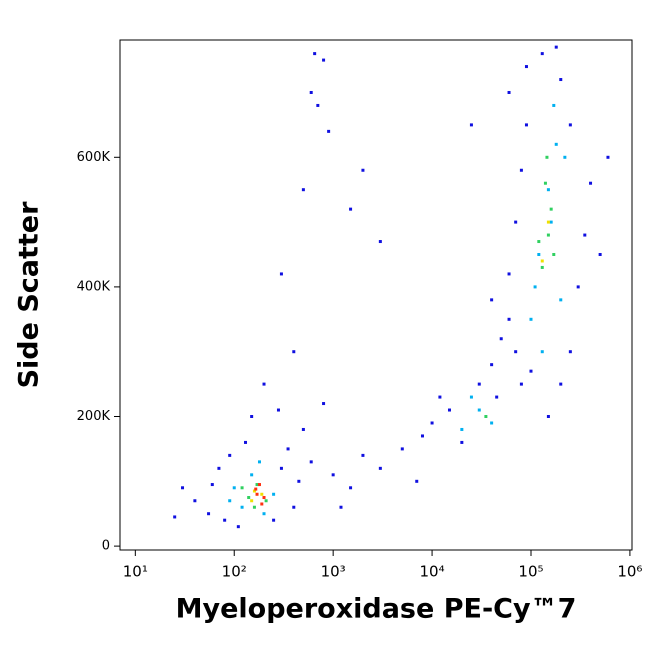  I want to click on y-tick-label: 200K, so click(94, 416).